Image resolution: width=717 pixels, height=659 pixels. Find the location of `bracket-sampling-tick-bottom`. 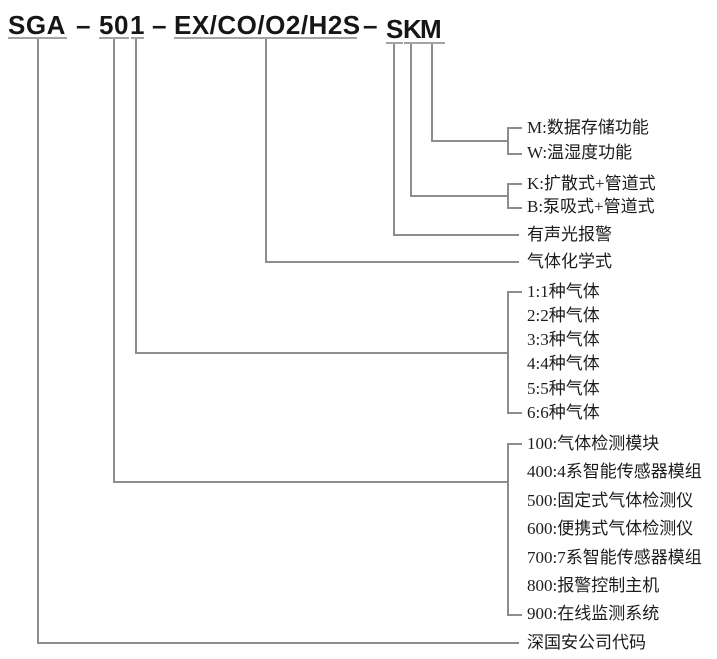

bracket-sampling-tick-bottom is located at coordinates (514, 208).